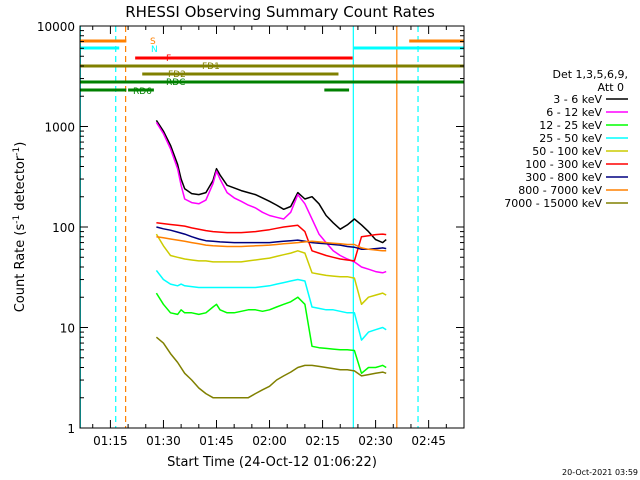  What do you see at coordinates (59, 128) in the screenshot?
I see `y-tick-label: 1000` at bounding box center [59, 128].